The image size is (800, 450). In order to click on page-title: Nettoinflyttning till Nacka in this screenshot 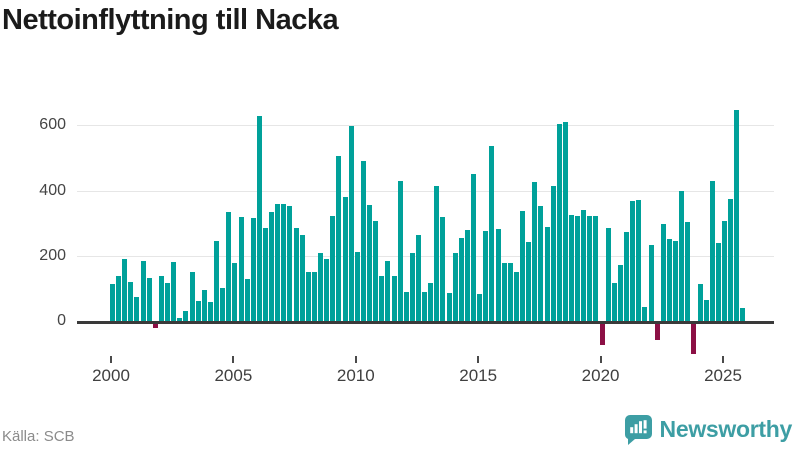, I will do `click(170, 20)`.